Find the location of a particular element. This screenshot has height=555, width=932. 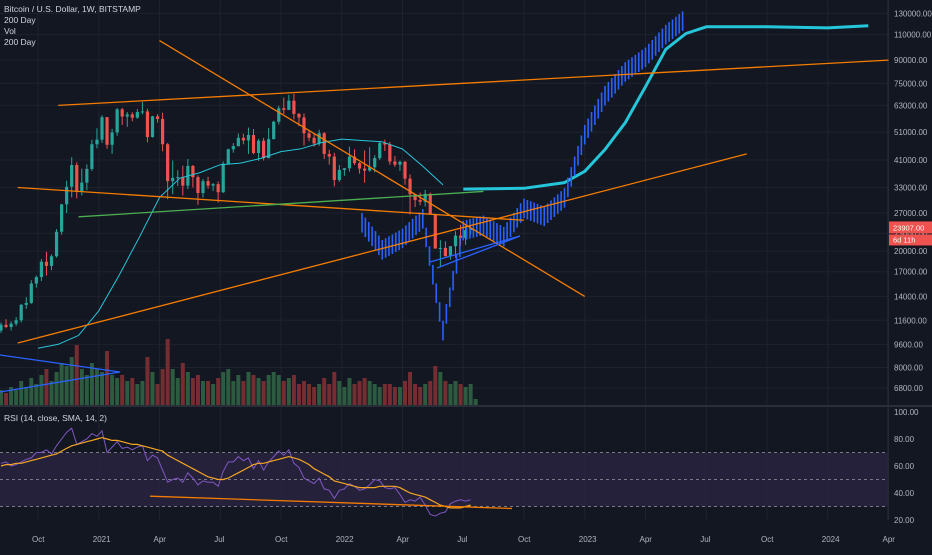

y-tick-label: 27000.00 is located at coordinates (911, 213).